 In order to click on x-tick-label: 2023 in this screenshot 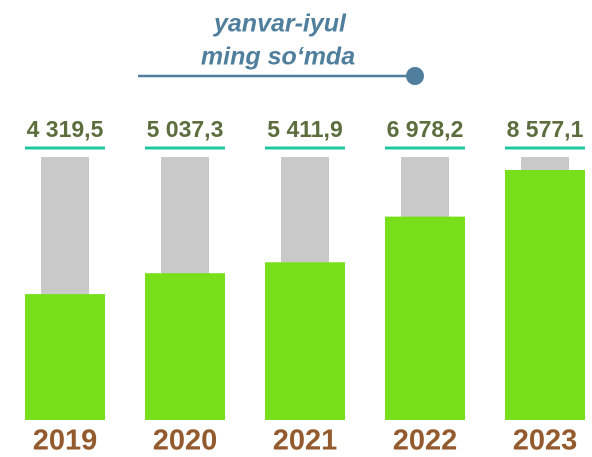, I will do `click(545, 441)`.